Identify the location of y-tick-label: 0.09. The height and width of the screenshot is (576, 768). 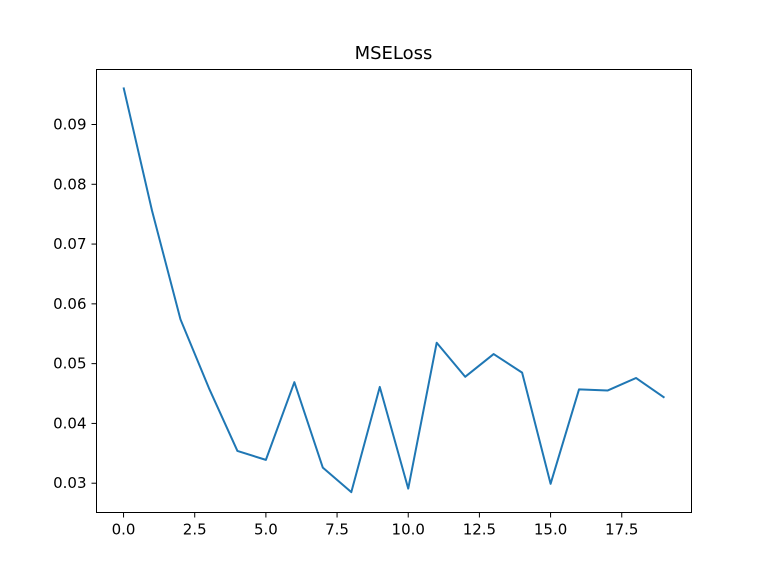
(69, 125).